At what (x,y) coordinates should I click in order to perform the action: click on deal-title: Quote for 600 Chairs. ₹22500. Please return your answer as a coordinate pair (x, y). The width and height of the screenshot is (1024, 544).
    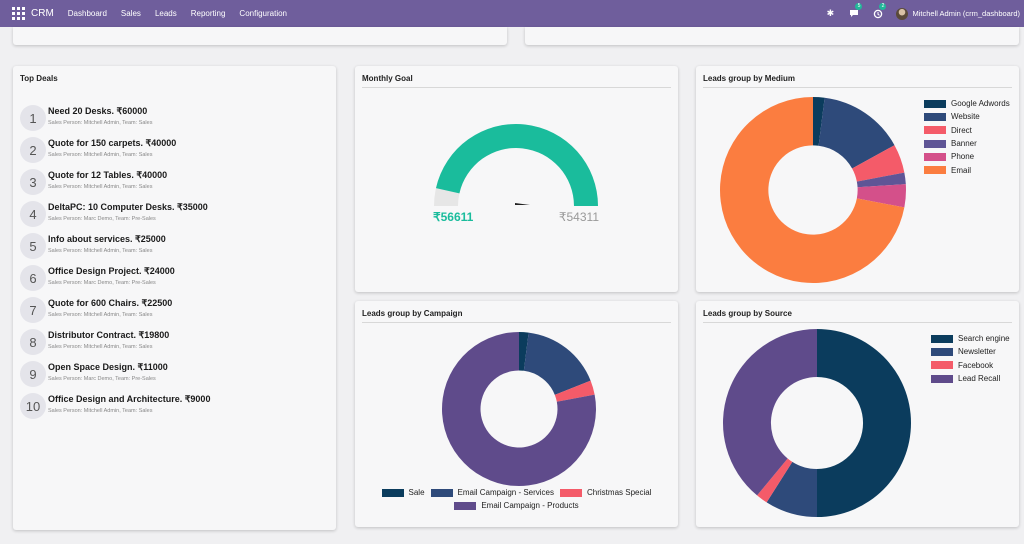
    Looking at the image, I should click on (110, 303).